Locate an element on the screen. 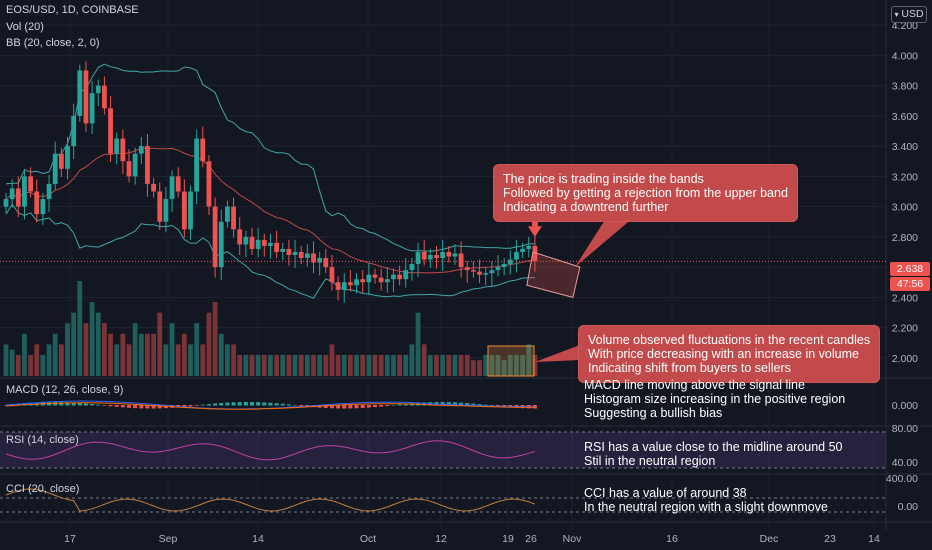 This screenshot has width=932, height=550. note-line: MACD line moving above the signal line is located at coordinates (694, 385).